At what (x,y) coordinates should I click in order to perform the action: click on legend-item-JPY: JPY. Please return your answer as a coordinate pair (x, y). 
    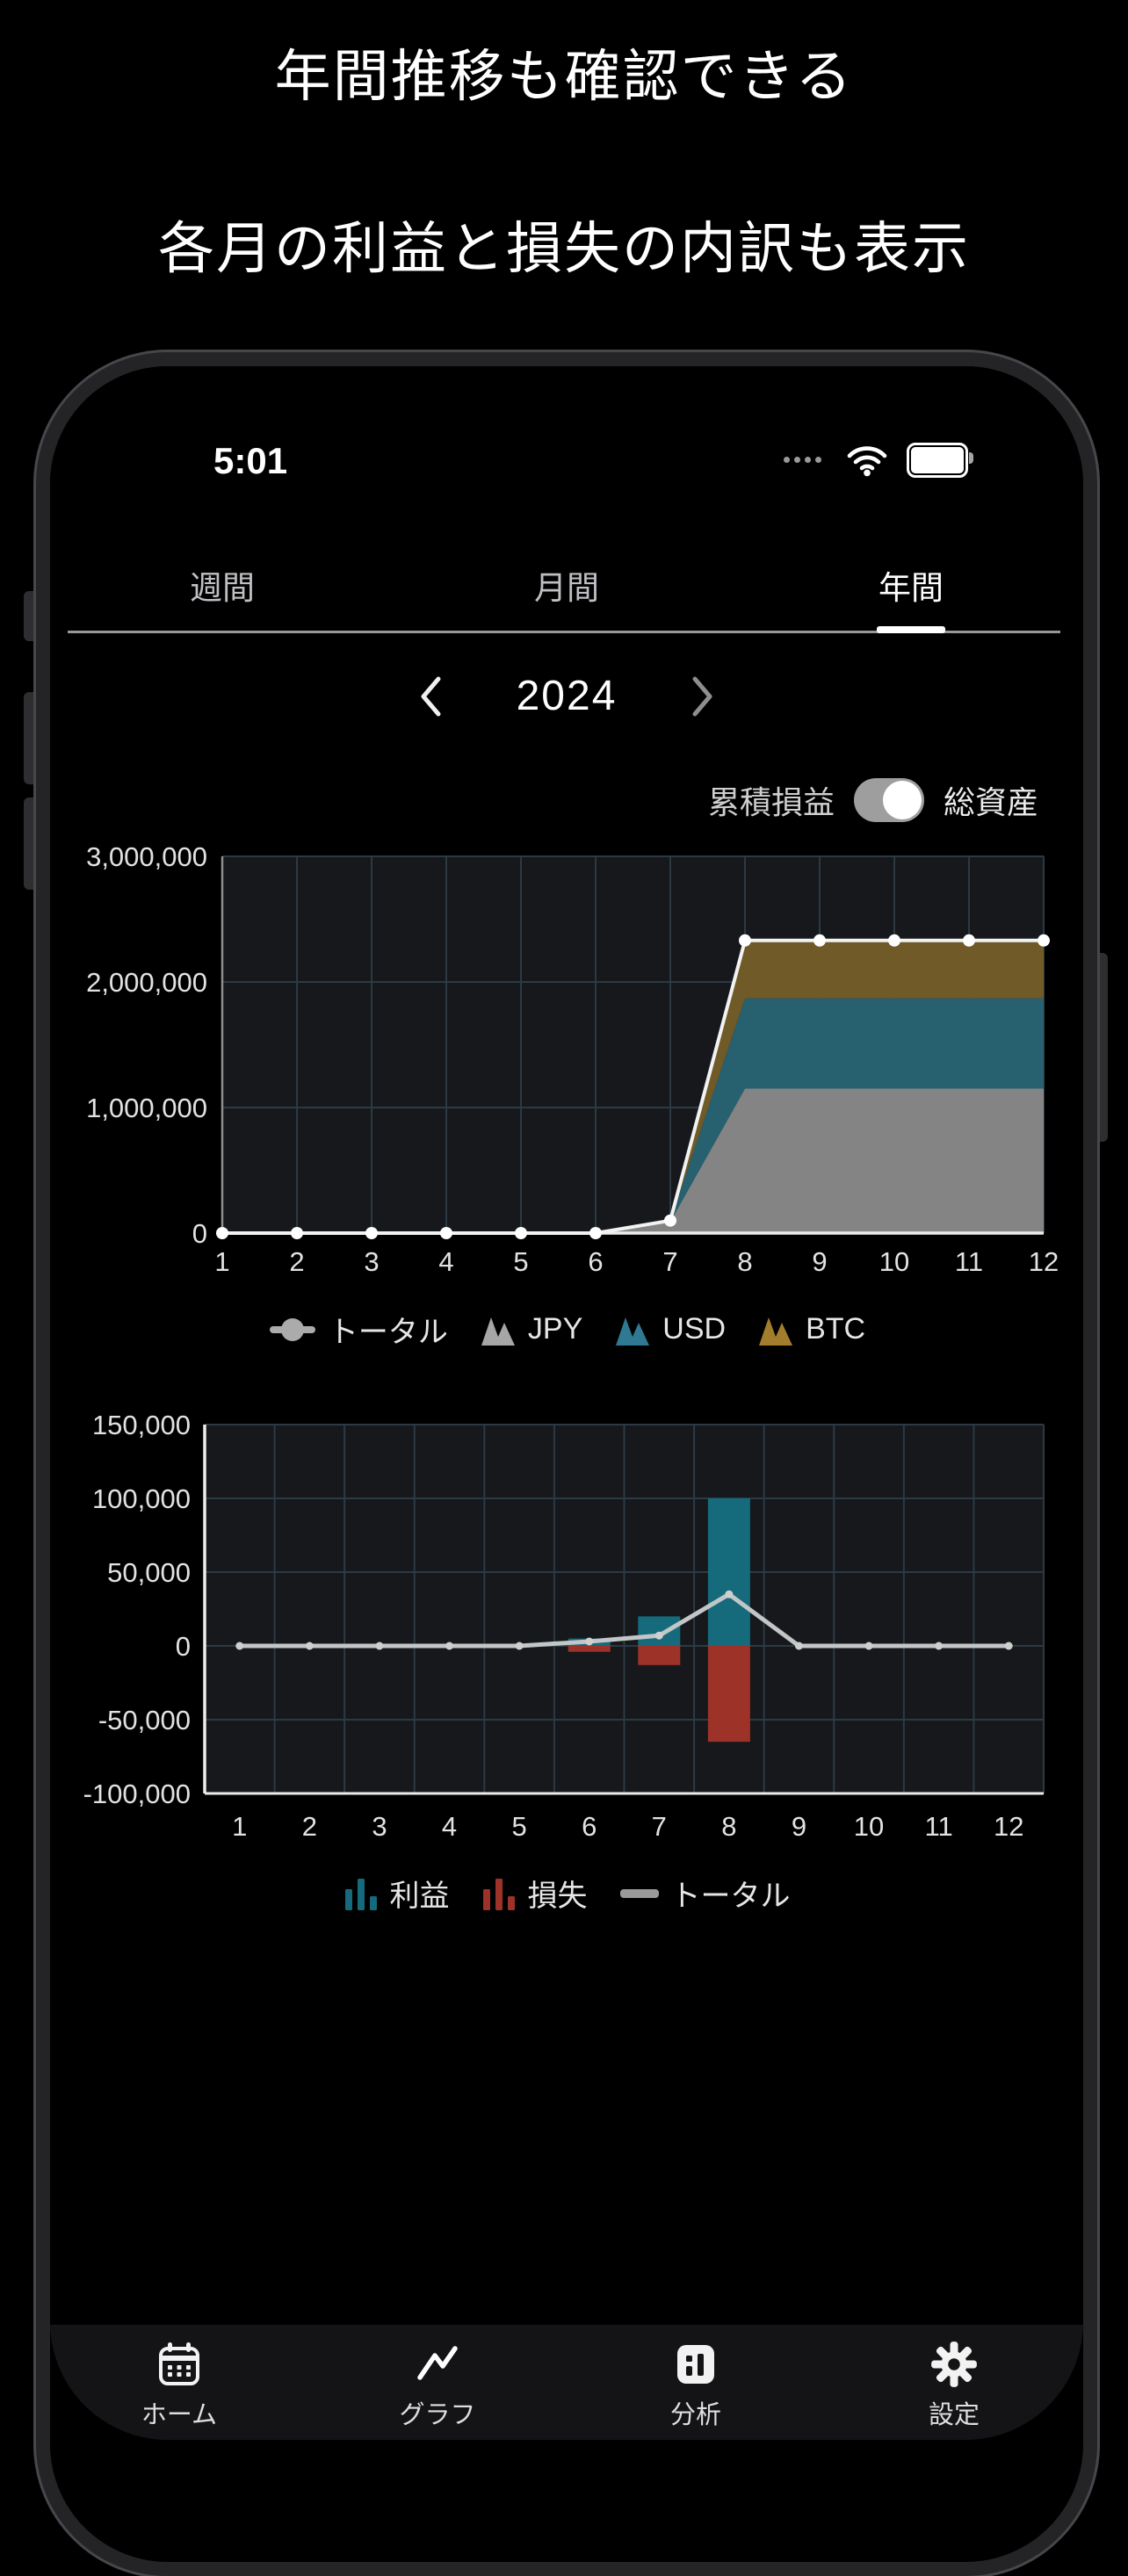
    Looking at the image, I should click on (531, 1329).